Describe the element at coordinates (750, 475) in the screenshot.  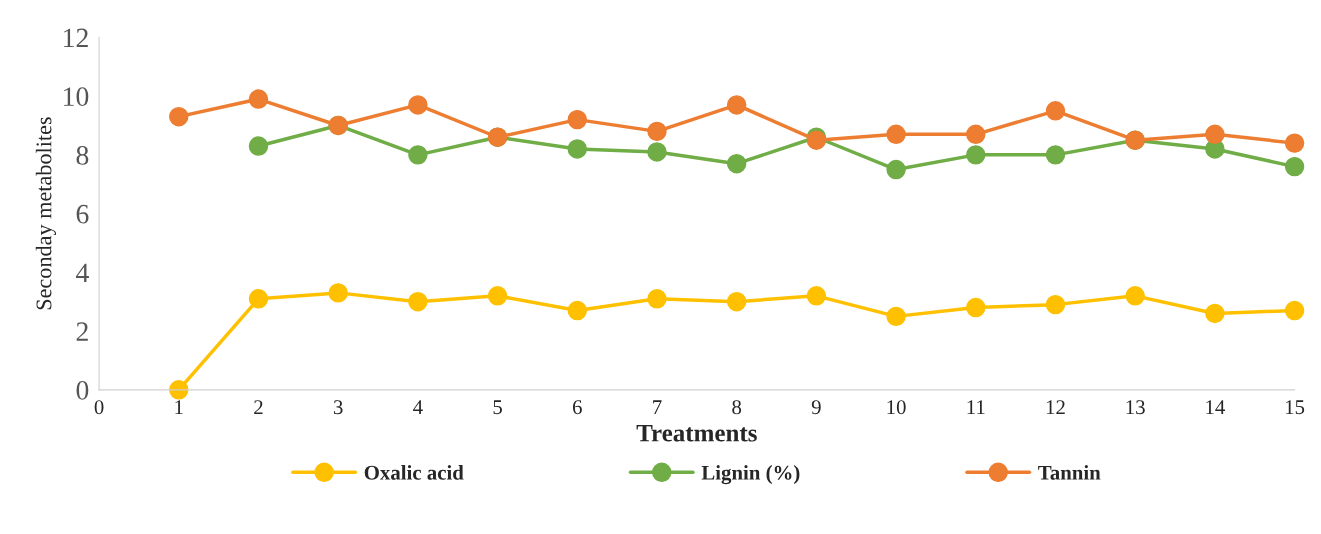
I see `legend-label: Lignin (%)` at that location.